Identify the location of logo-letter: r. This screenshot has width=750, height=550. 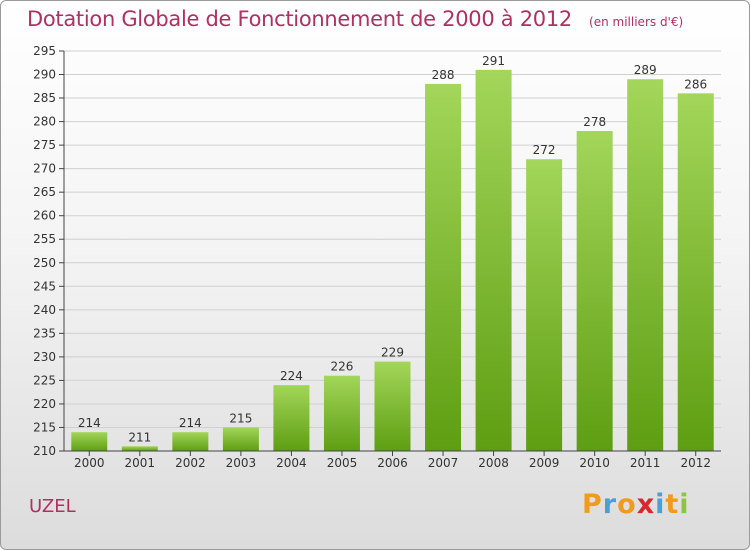
(610, 504).